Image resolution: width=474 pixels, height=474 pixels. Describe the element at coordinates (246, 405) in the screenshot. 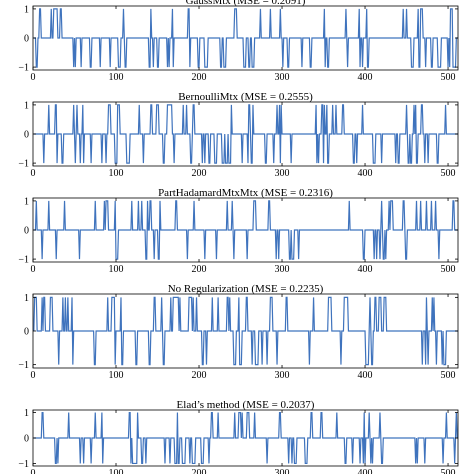

I see `chart-title: Elad’s method (MSE = 0.2037)` at that location.